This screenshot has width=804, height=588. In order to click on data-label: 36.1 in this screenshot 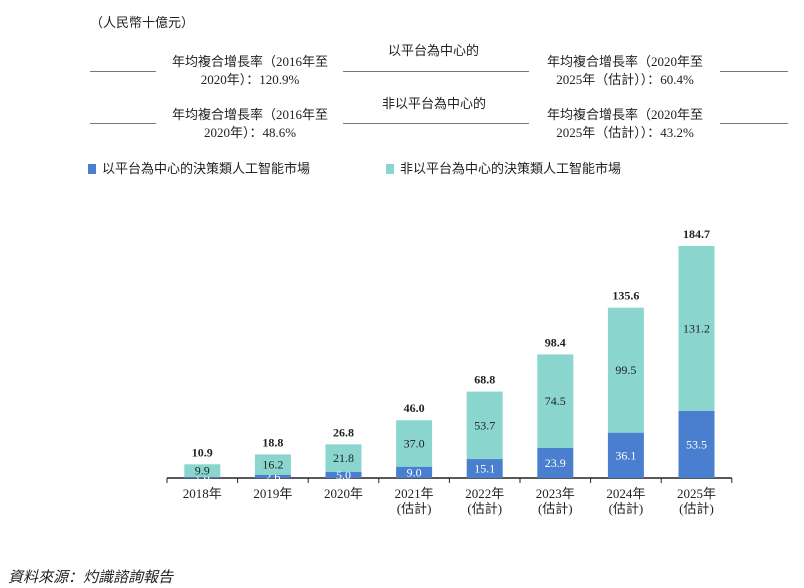, I will do `click(625, 455)`.